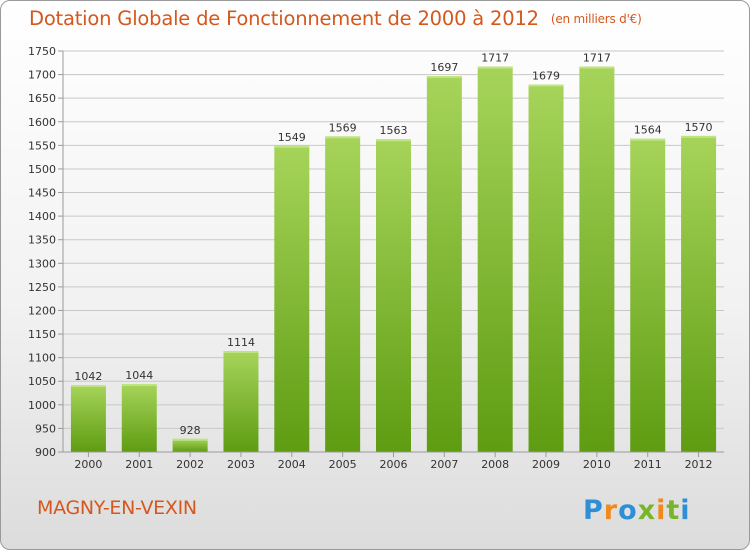 This screenshot has height=550, width=750. What do you see at coordinates (42, 193) in the screenshot?
I see `y-tick-label: 1450` at bounding box center [42, 193].